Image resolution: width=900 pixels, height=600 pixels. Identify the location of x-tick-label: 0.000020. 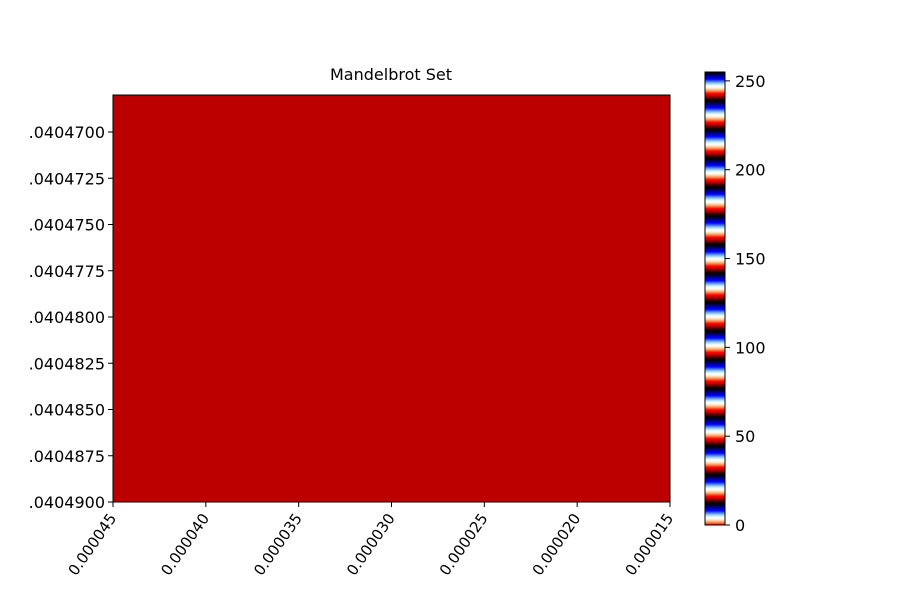
(557, 544).